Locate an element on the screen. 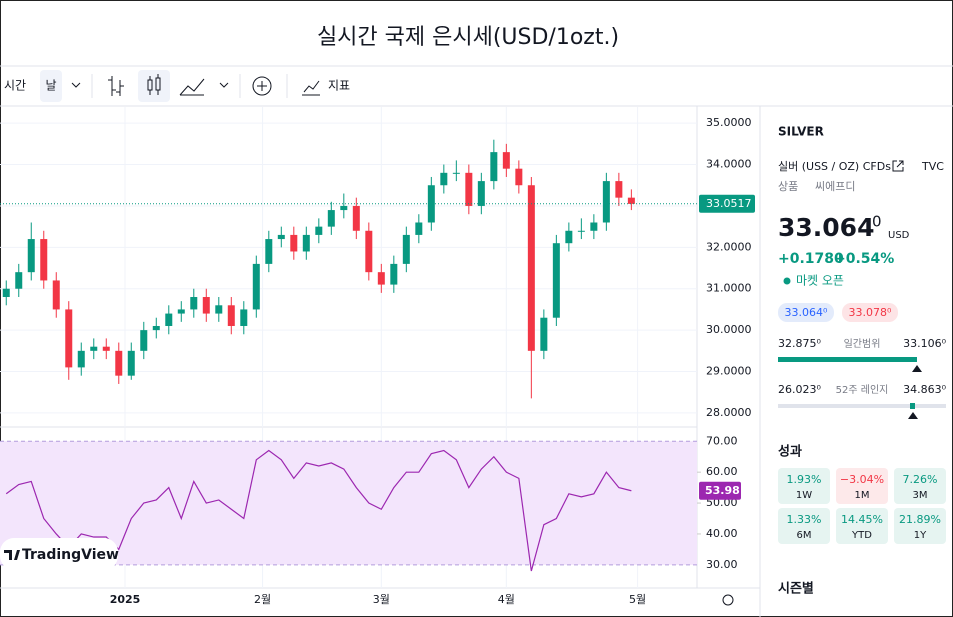  indicators: 지표 is located at coordinates (339, 86).